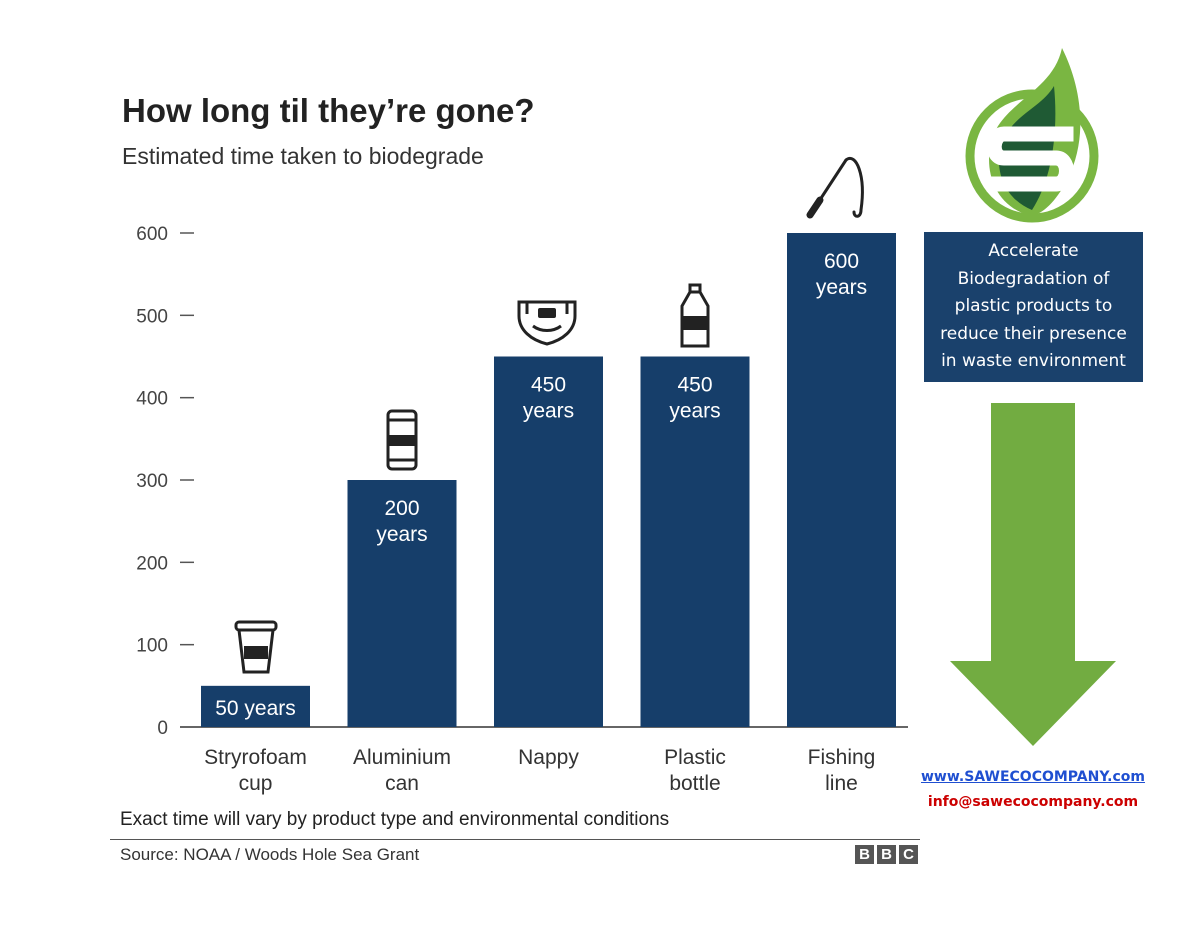 The image size is (1200, 927). What do you see at coordinates (256, 647) in the screenshot?
I see `coffee-cup-icon` at bounding box center [256, 647].